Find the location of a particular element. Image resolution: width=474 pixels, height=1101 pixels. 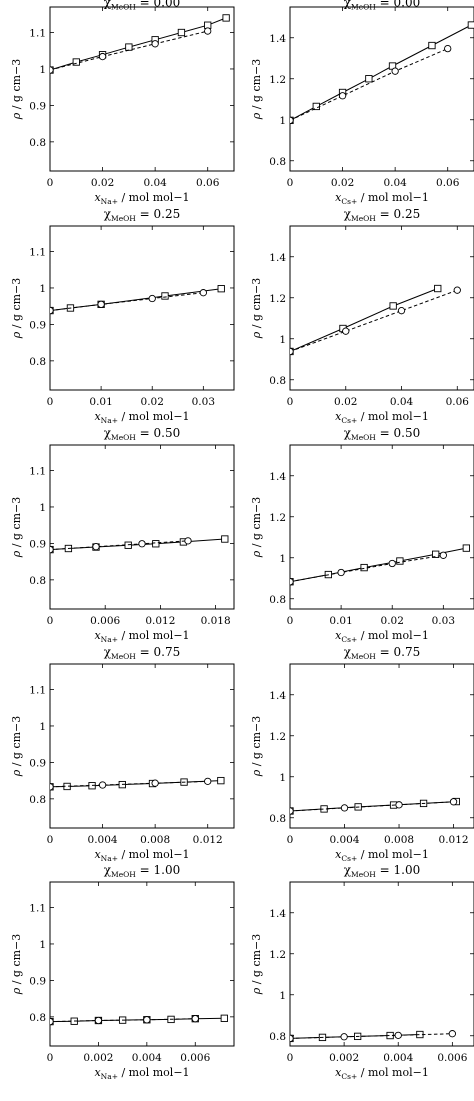

x-tick-label: 0.01 is located at coordinates (340, 621).